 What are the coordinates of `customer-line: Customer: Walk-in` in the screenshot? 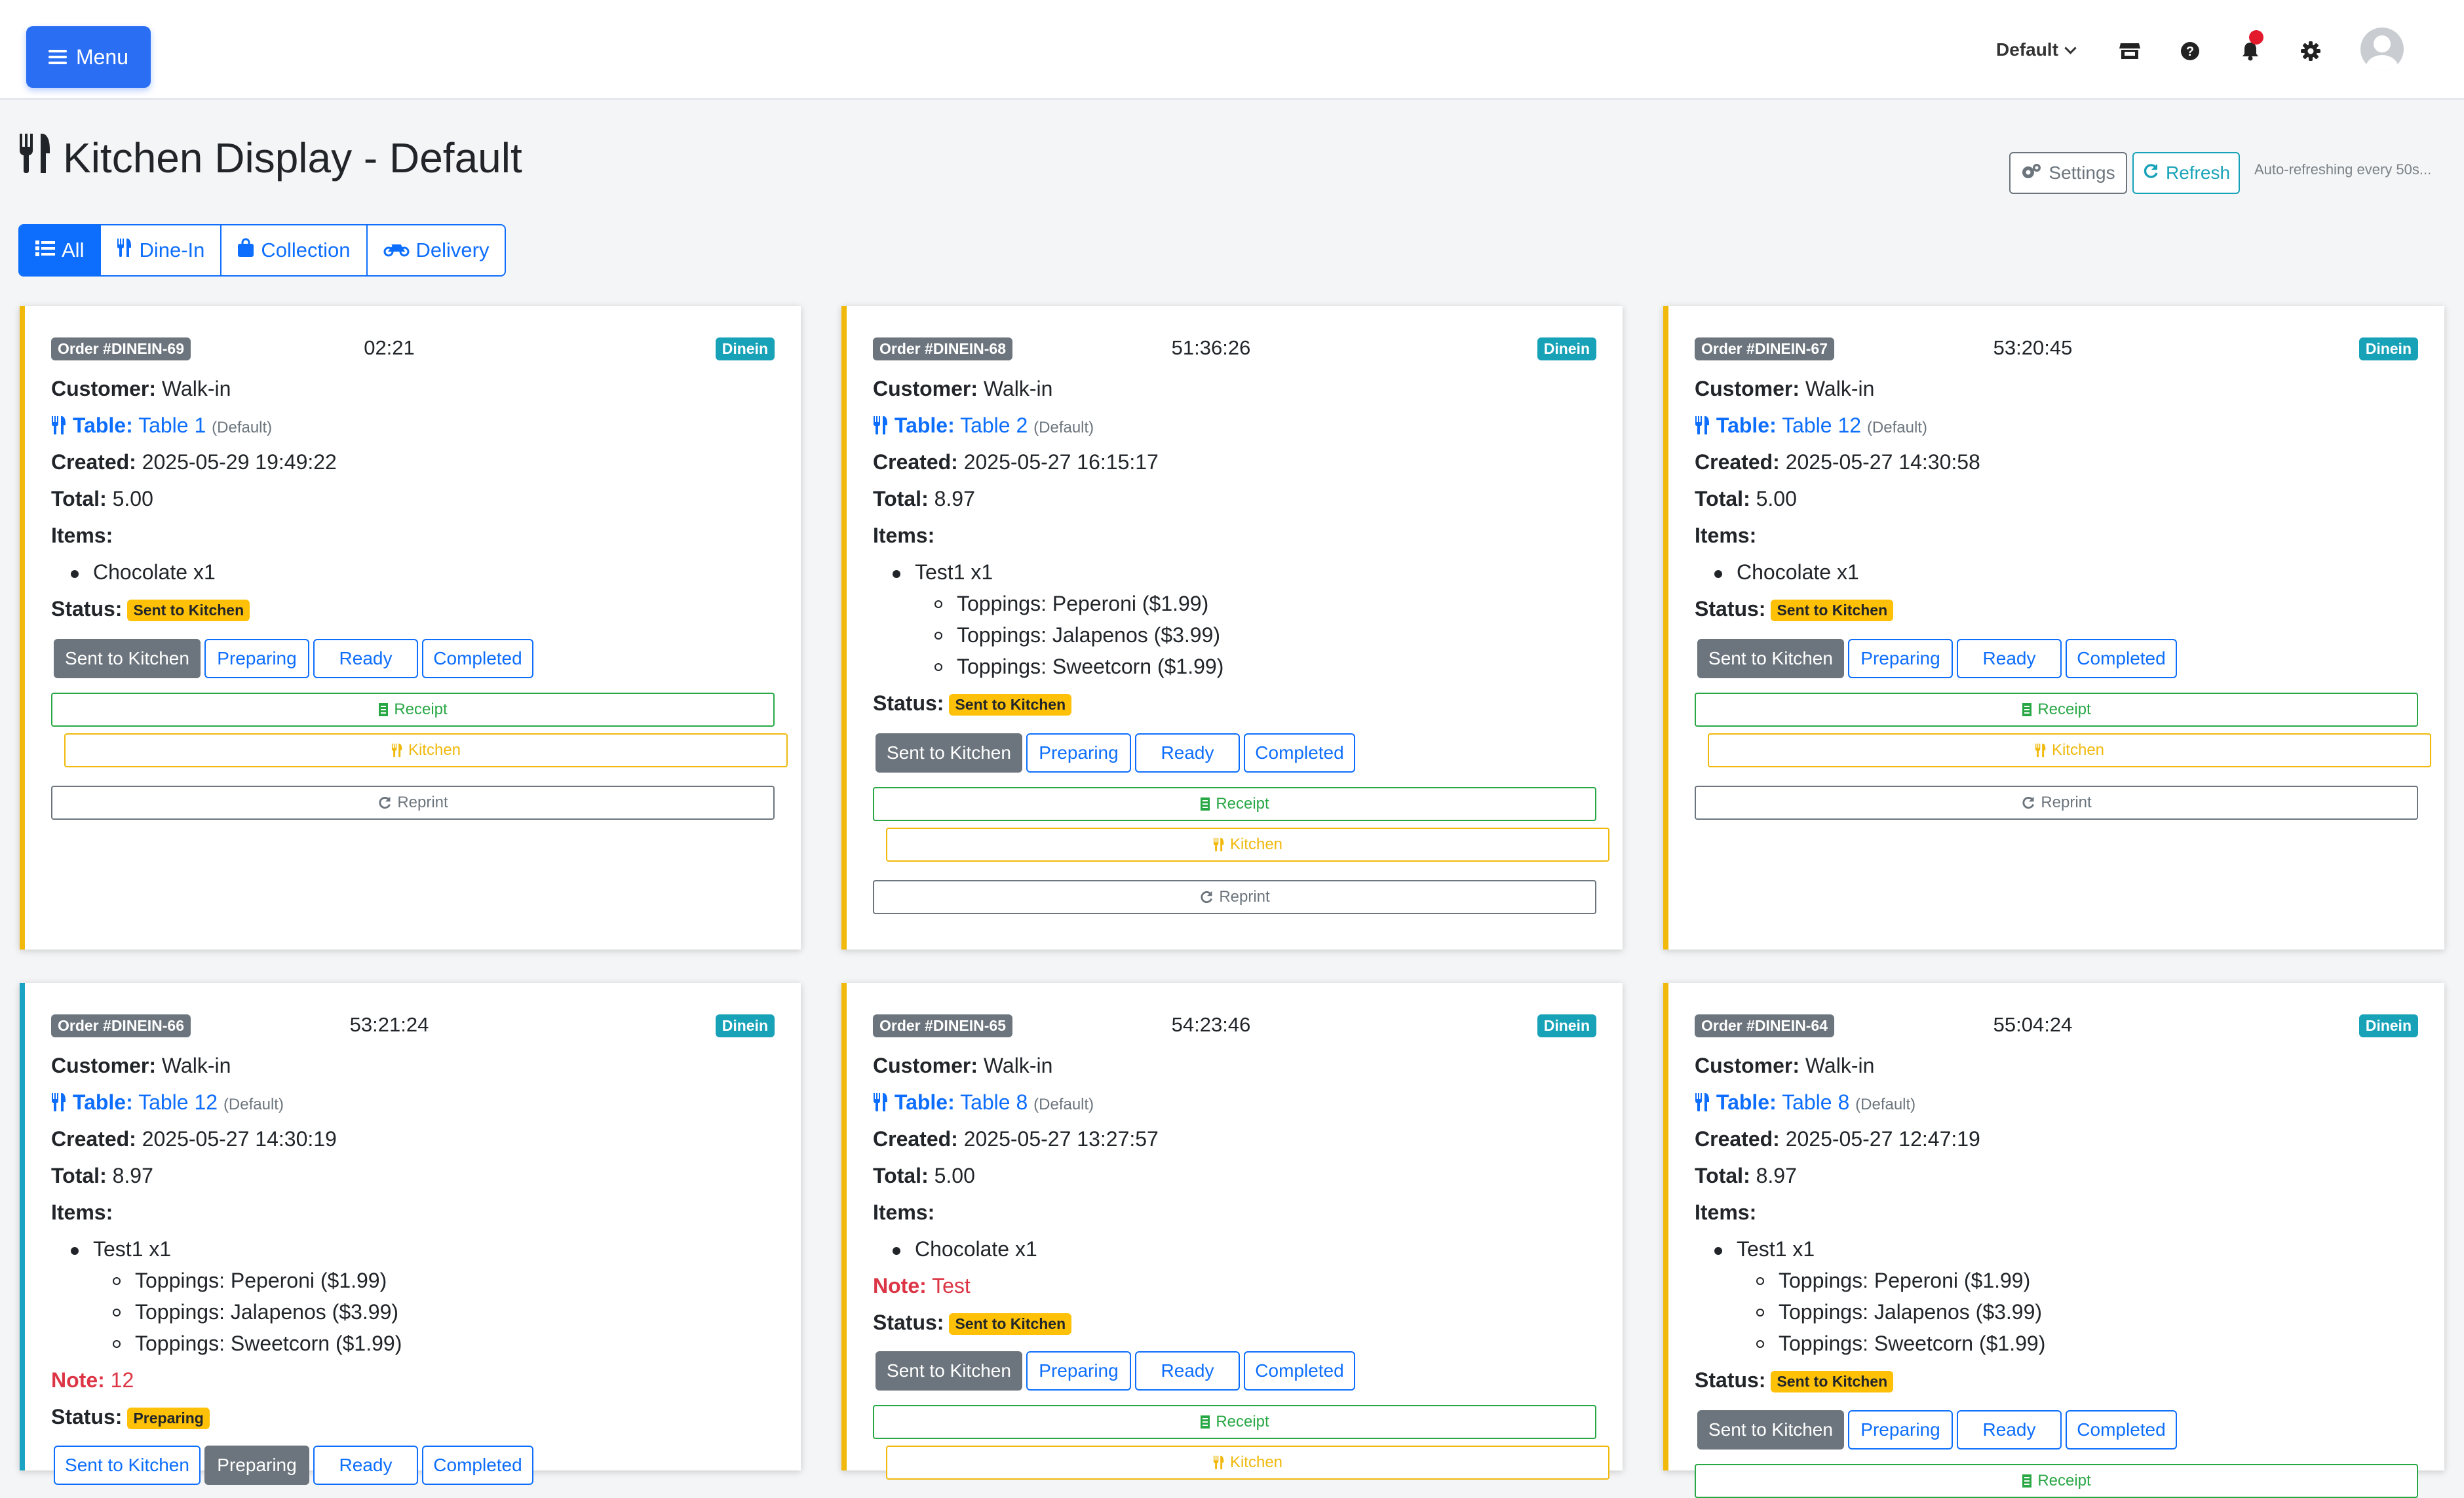 It's located at (141, 389).